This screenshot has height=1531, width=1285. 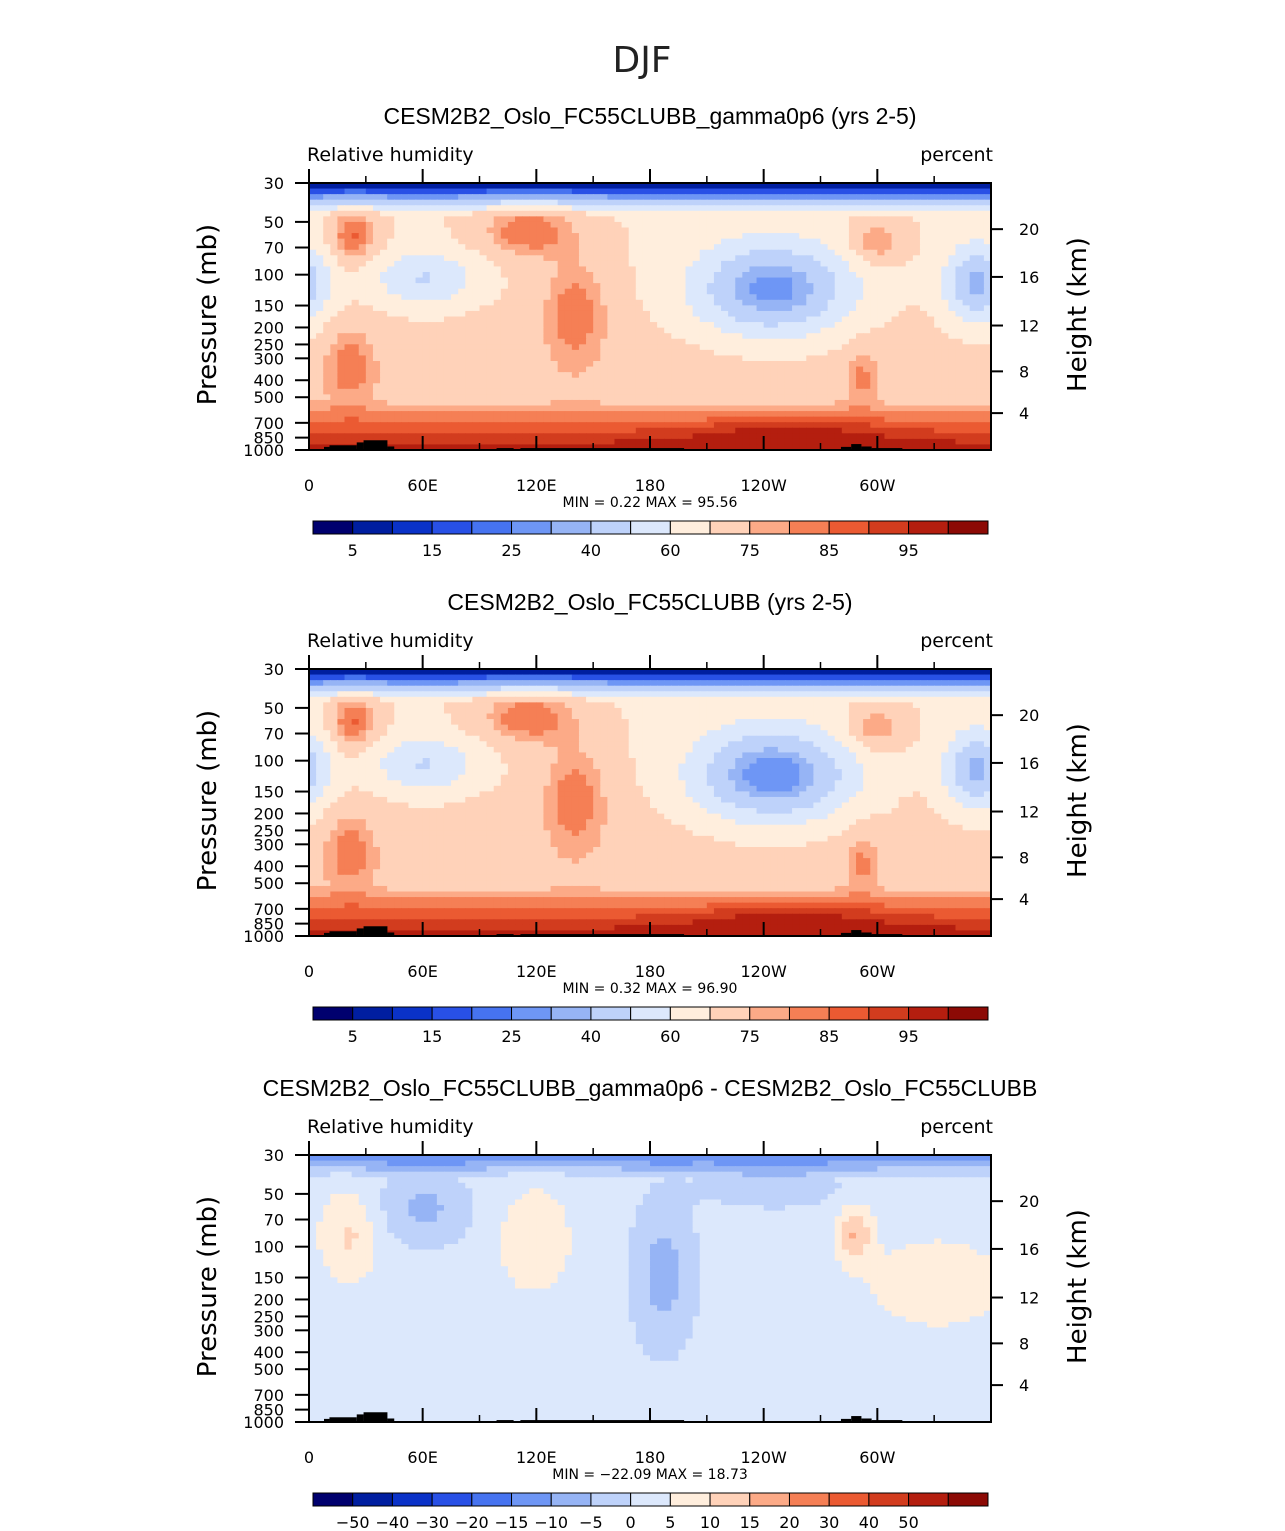 I want to click on colorbar-label: 60, so click(x=670, y=550).